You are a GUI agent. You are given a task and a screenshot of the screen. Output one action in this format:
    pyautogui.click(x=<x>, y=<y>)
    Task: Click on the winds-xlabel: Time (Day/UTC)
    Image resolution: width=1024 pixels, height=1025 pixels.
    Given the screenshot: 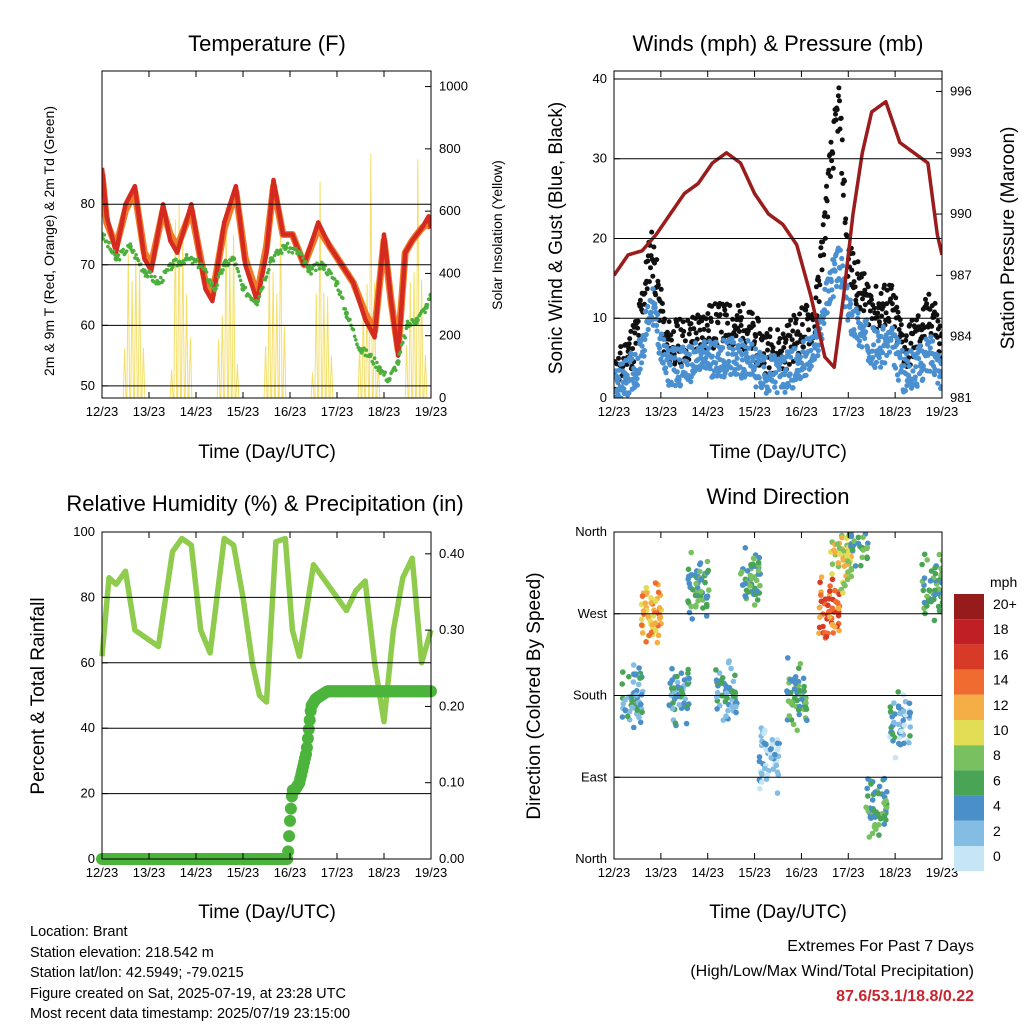 What is the action you would take?
    pyautogui.click(x=778, y=452)
    